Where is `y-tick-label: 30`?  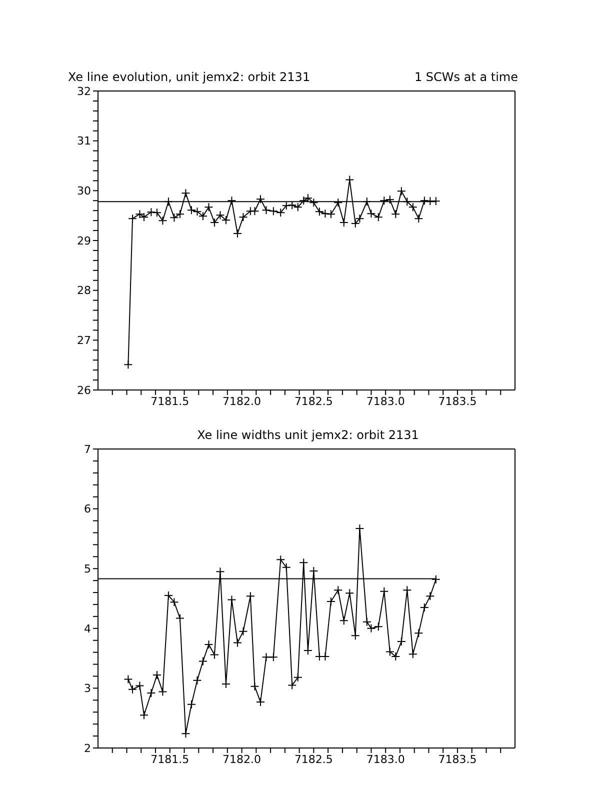
y-tick-label: 30 is located at coordinates (84, 191).